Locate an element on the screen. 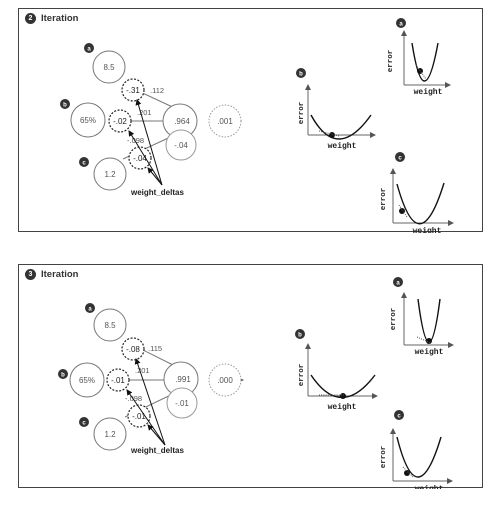 Image resolution: width=501 pixels, height=509 pixels. weight-delta-a: -.31 is located at coordinates (133, 90).